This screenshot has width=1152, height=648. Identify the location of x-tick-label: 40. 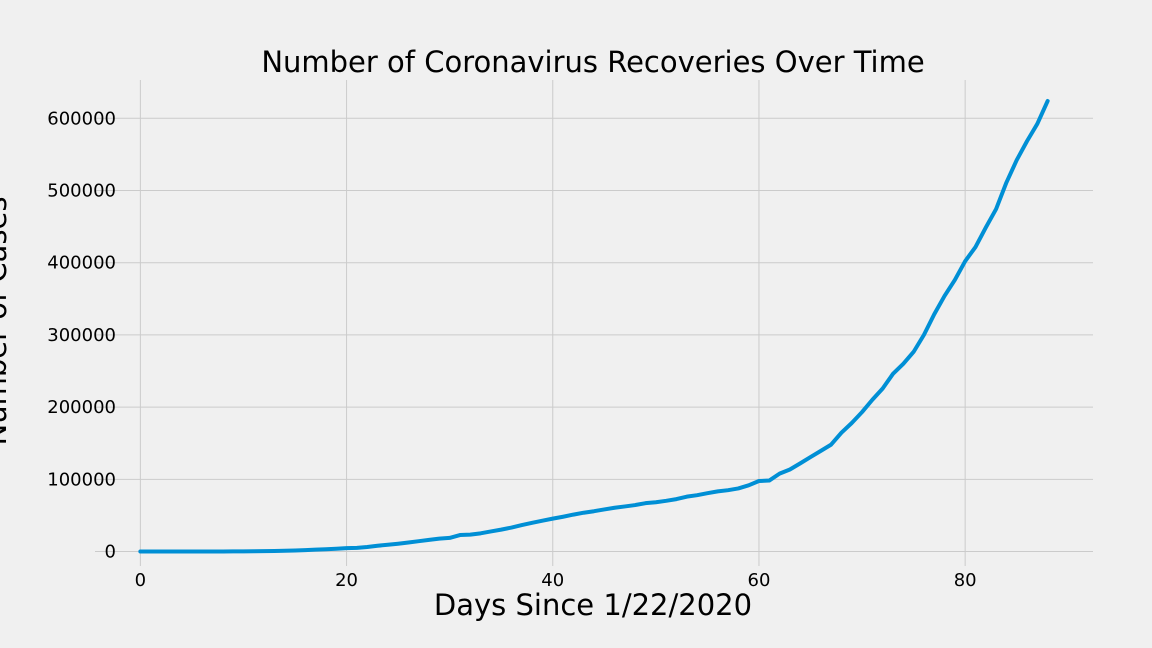
(552, 580).